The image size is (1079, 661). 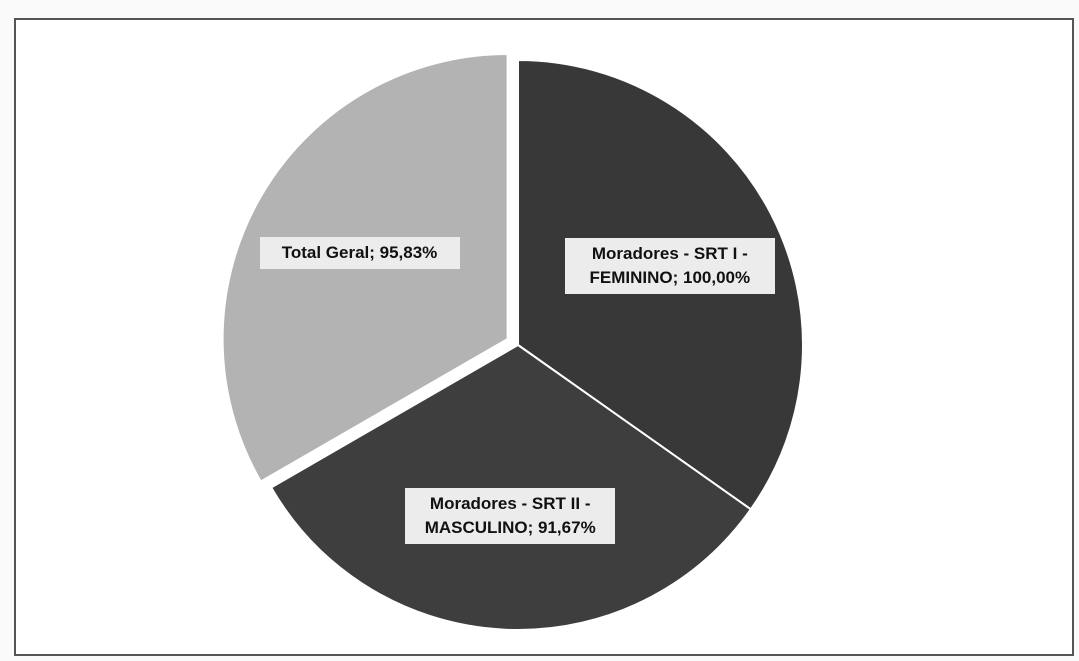 What do you see at coordinates (510, 515) in the screenshot?
I see `data-label: Moradores - SRT II - MASCULINO; 91,67%` at bounding box center [510, 515].